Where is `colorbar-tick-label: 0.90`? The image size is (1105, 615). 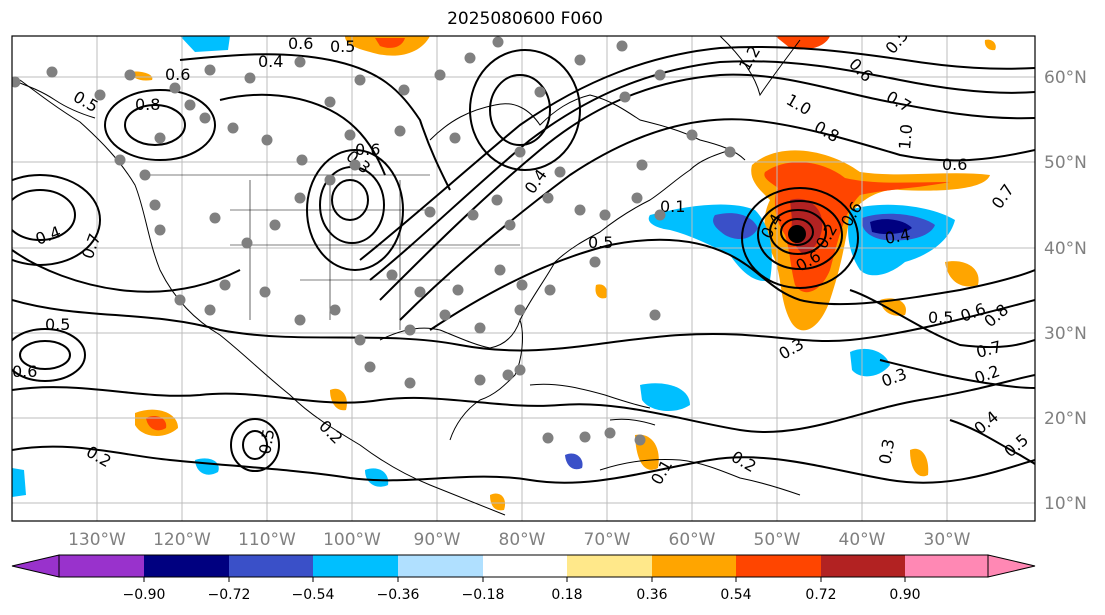 colorbar-tick-label: 0.90 is located at coordinates (904, 595).